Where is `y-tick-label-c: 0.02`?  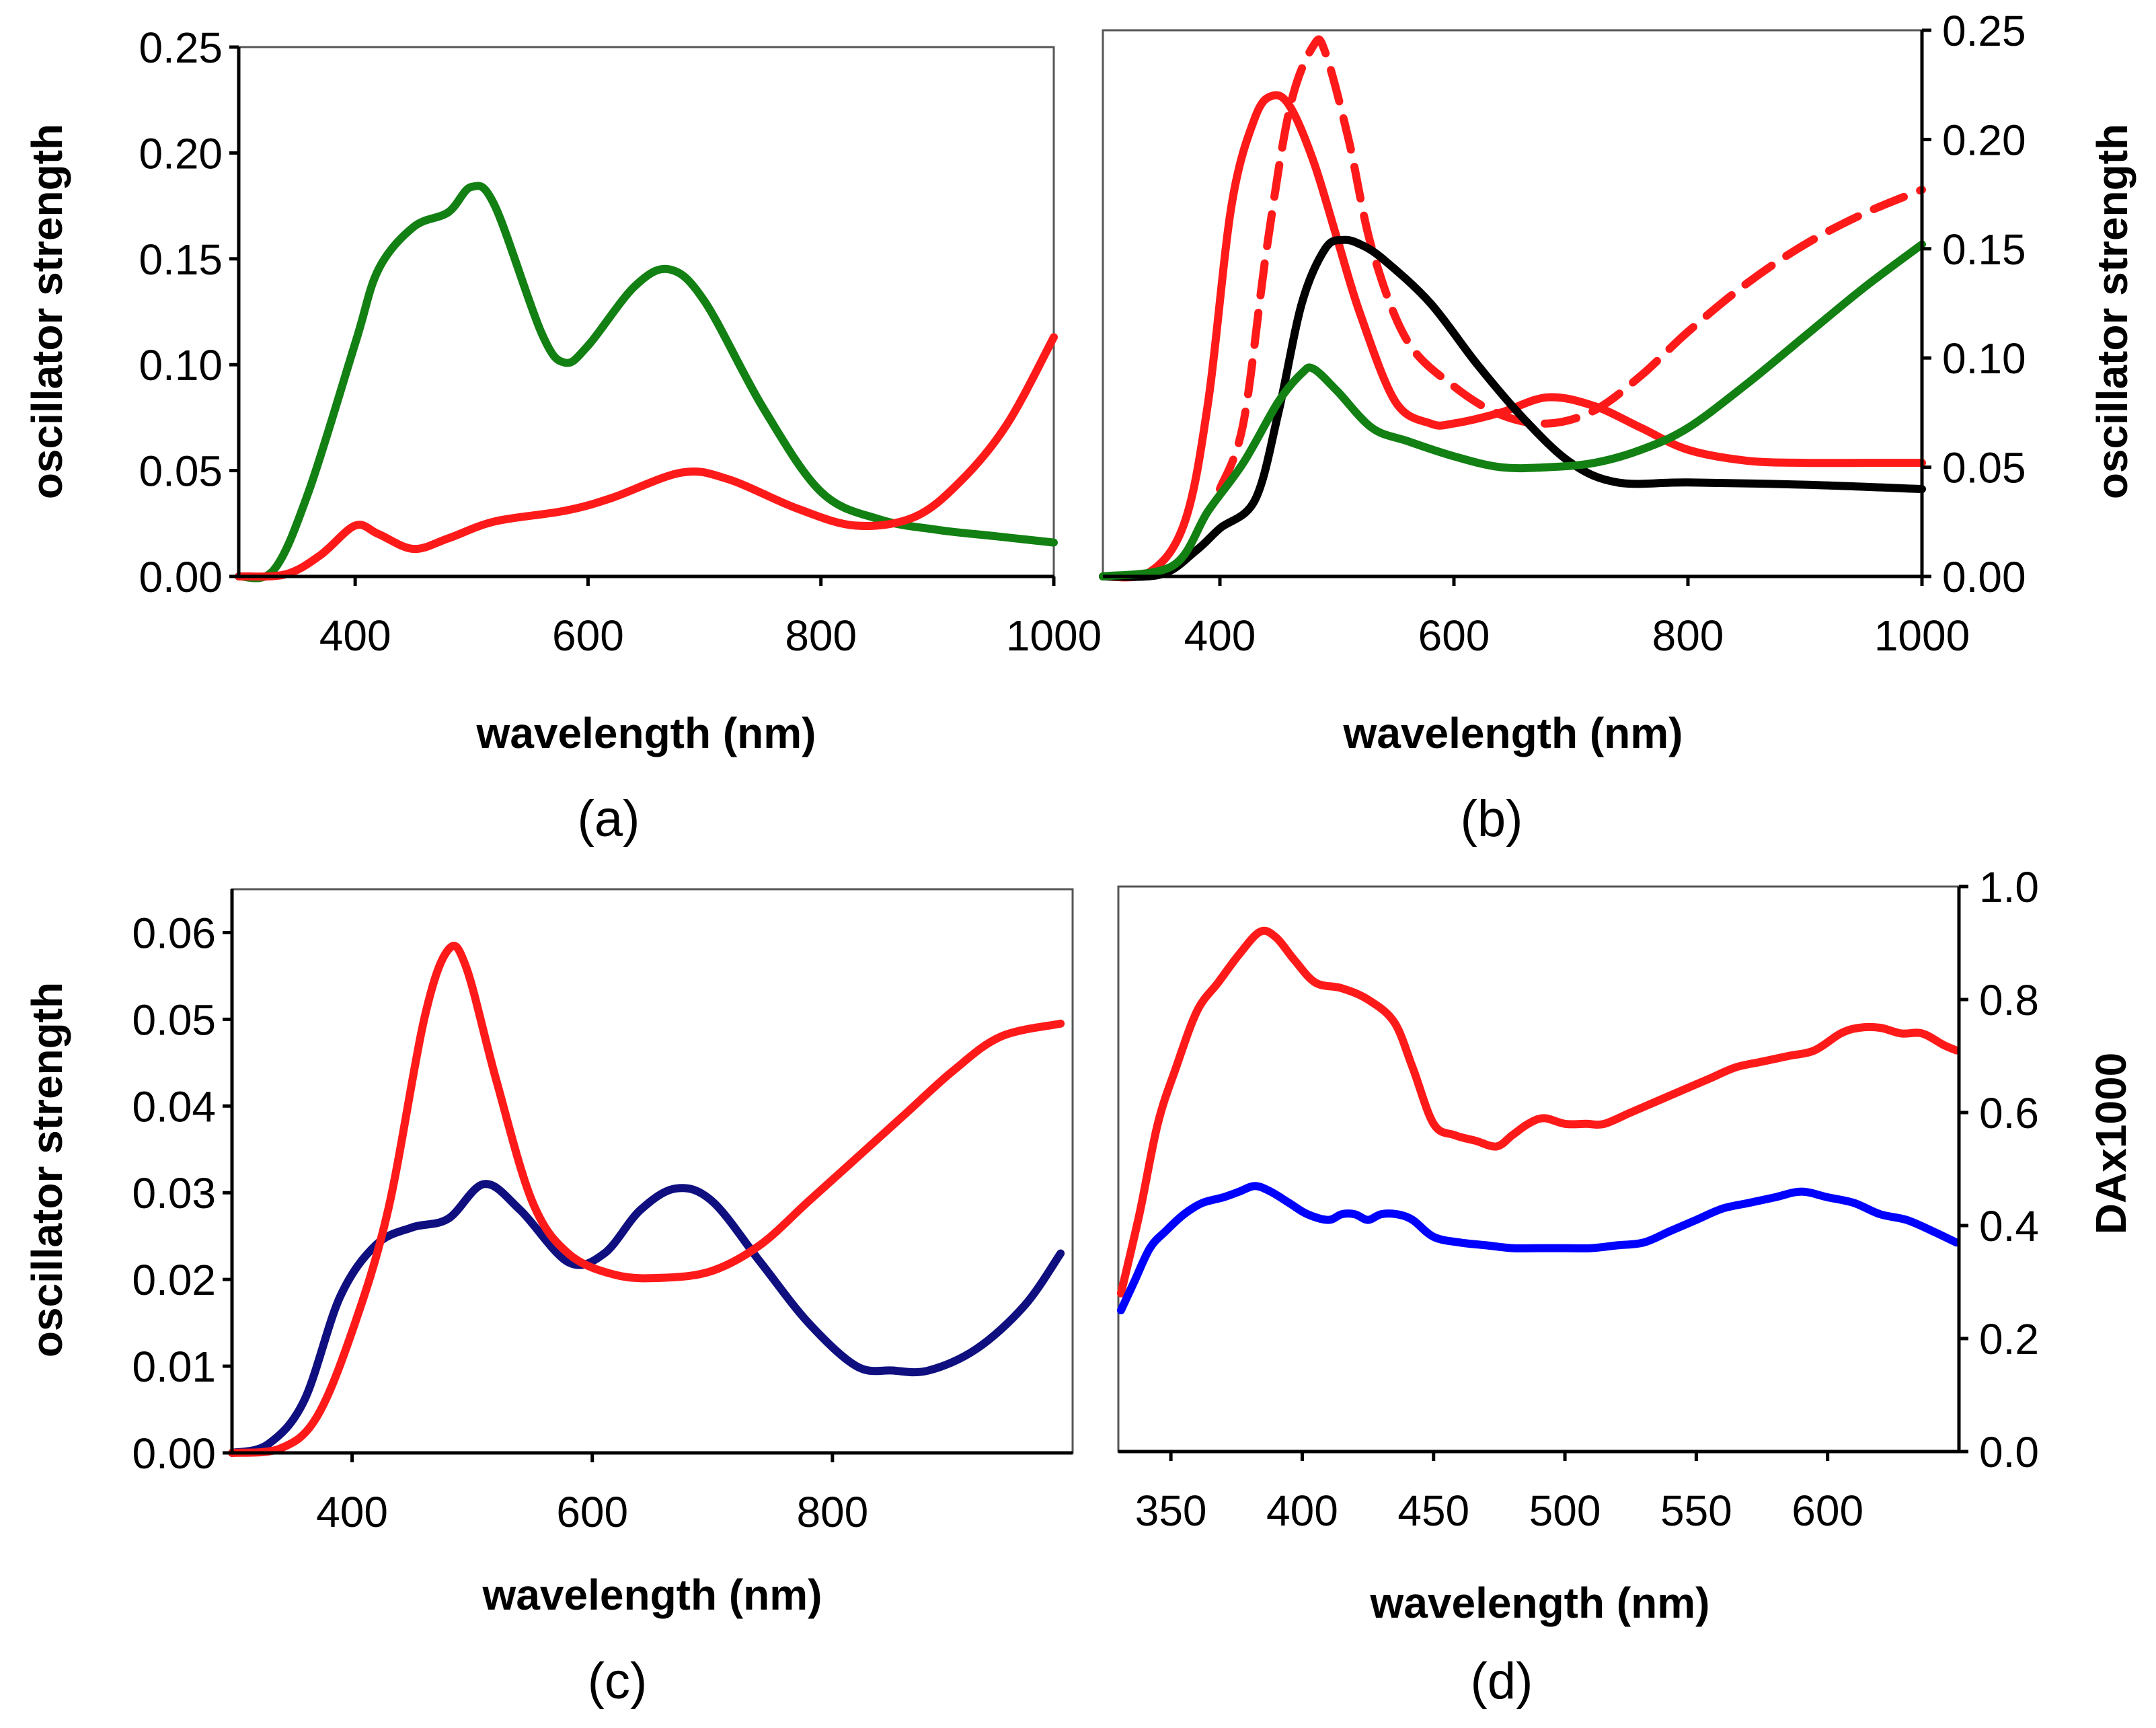 y-tick-label-c: 0.02 is located at coordinates (174, 1280).